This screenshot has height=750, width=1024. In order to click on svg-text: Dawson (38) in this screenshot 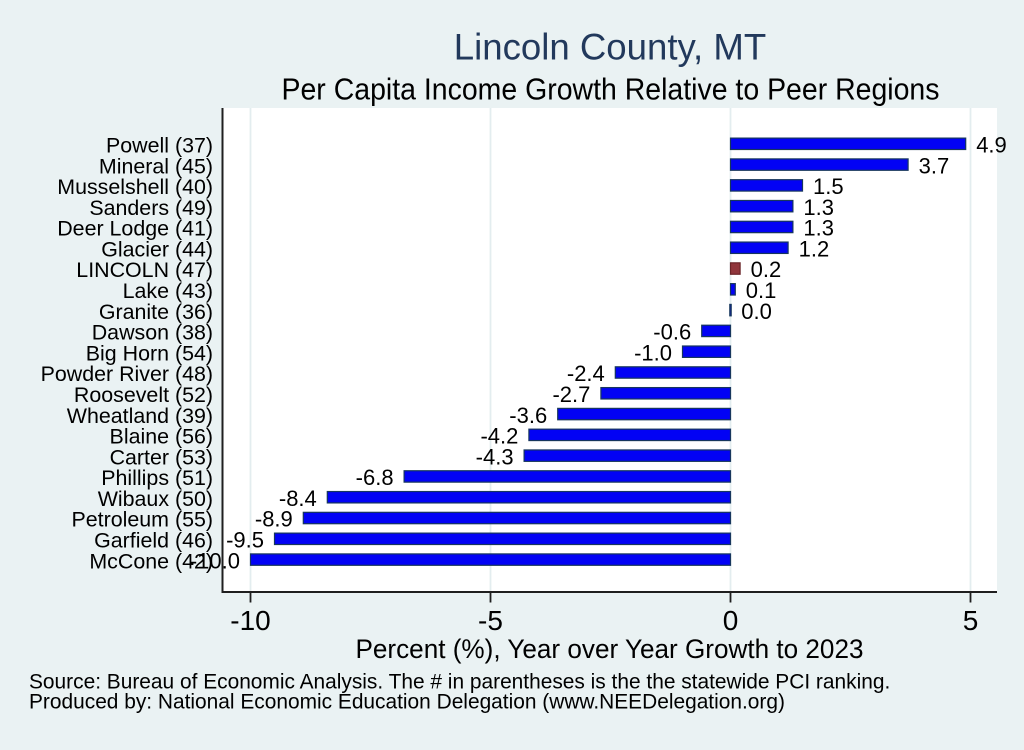, I will do `click(152, 333)`.